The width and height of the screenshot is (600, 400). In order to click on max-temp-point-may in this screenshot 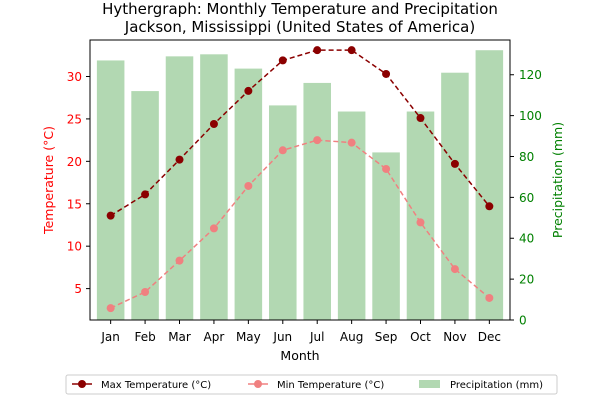, I will do `click(248, 90)`.